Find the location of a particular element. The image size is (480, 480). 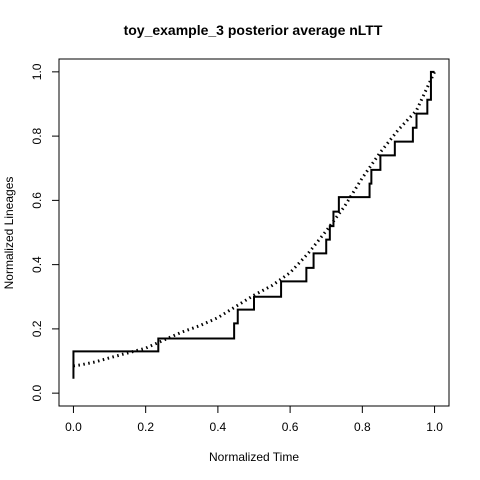

chart-title: toy_example_3 posterior average nLTT is located at coordinates (253, 30).